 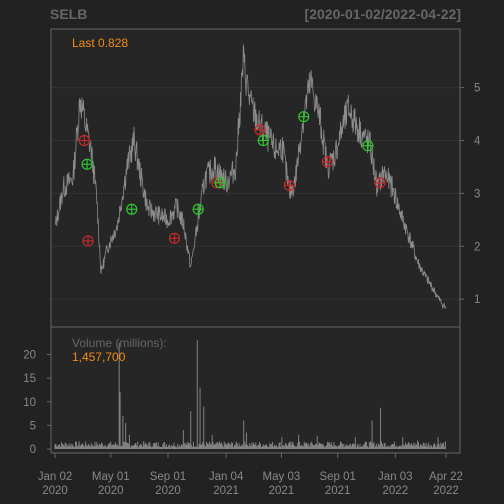 I want to click on date-tick-label: Jan 03, so click(x=395, y=477).